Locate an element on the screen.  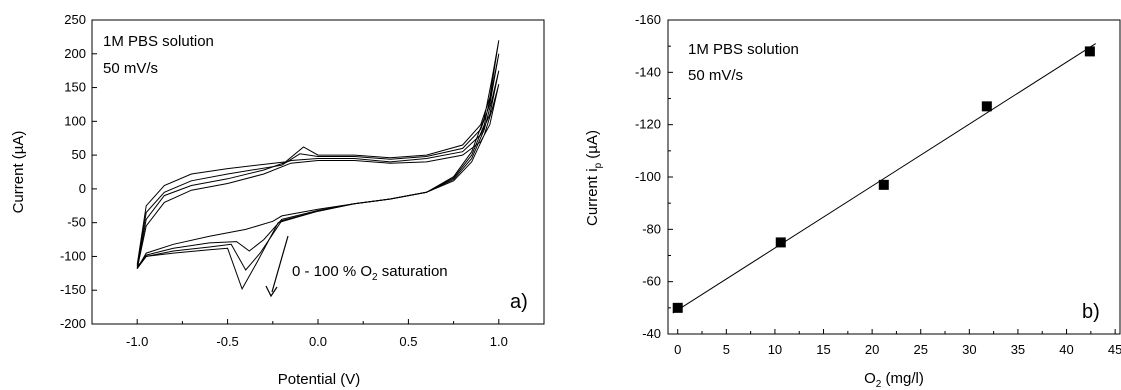
panel-a-y-tick-label: 0 is located at coordinates (82, 188).